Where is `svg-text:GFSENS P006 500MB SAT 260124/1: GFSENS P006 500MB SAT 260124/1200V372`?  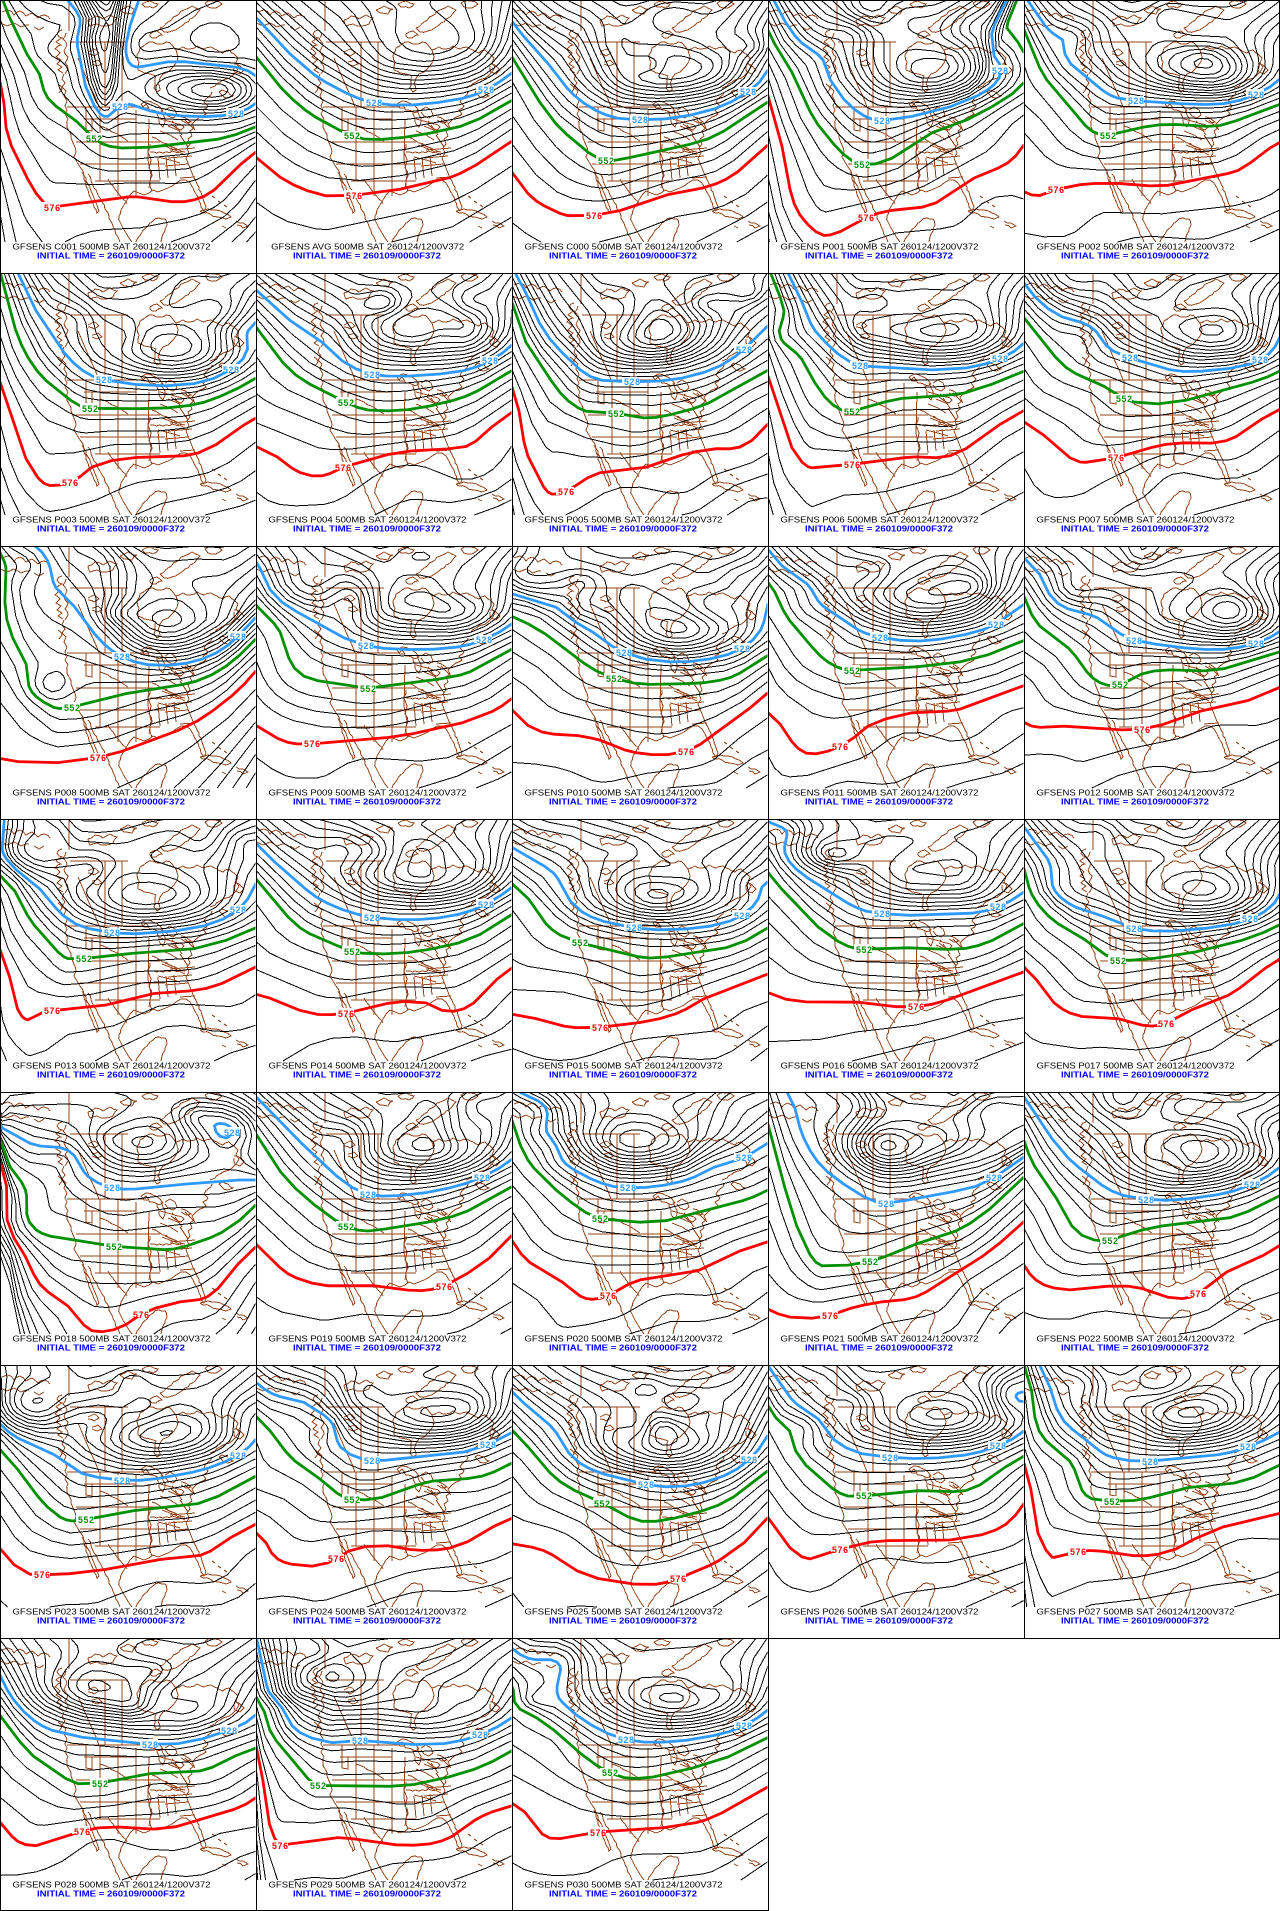 svg-text:GFSENS P006 500MB SAT 260124/1: GFSENS P006 500MB SAT 260124/1200V372 is located at coordinates (880, 520).